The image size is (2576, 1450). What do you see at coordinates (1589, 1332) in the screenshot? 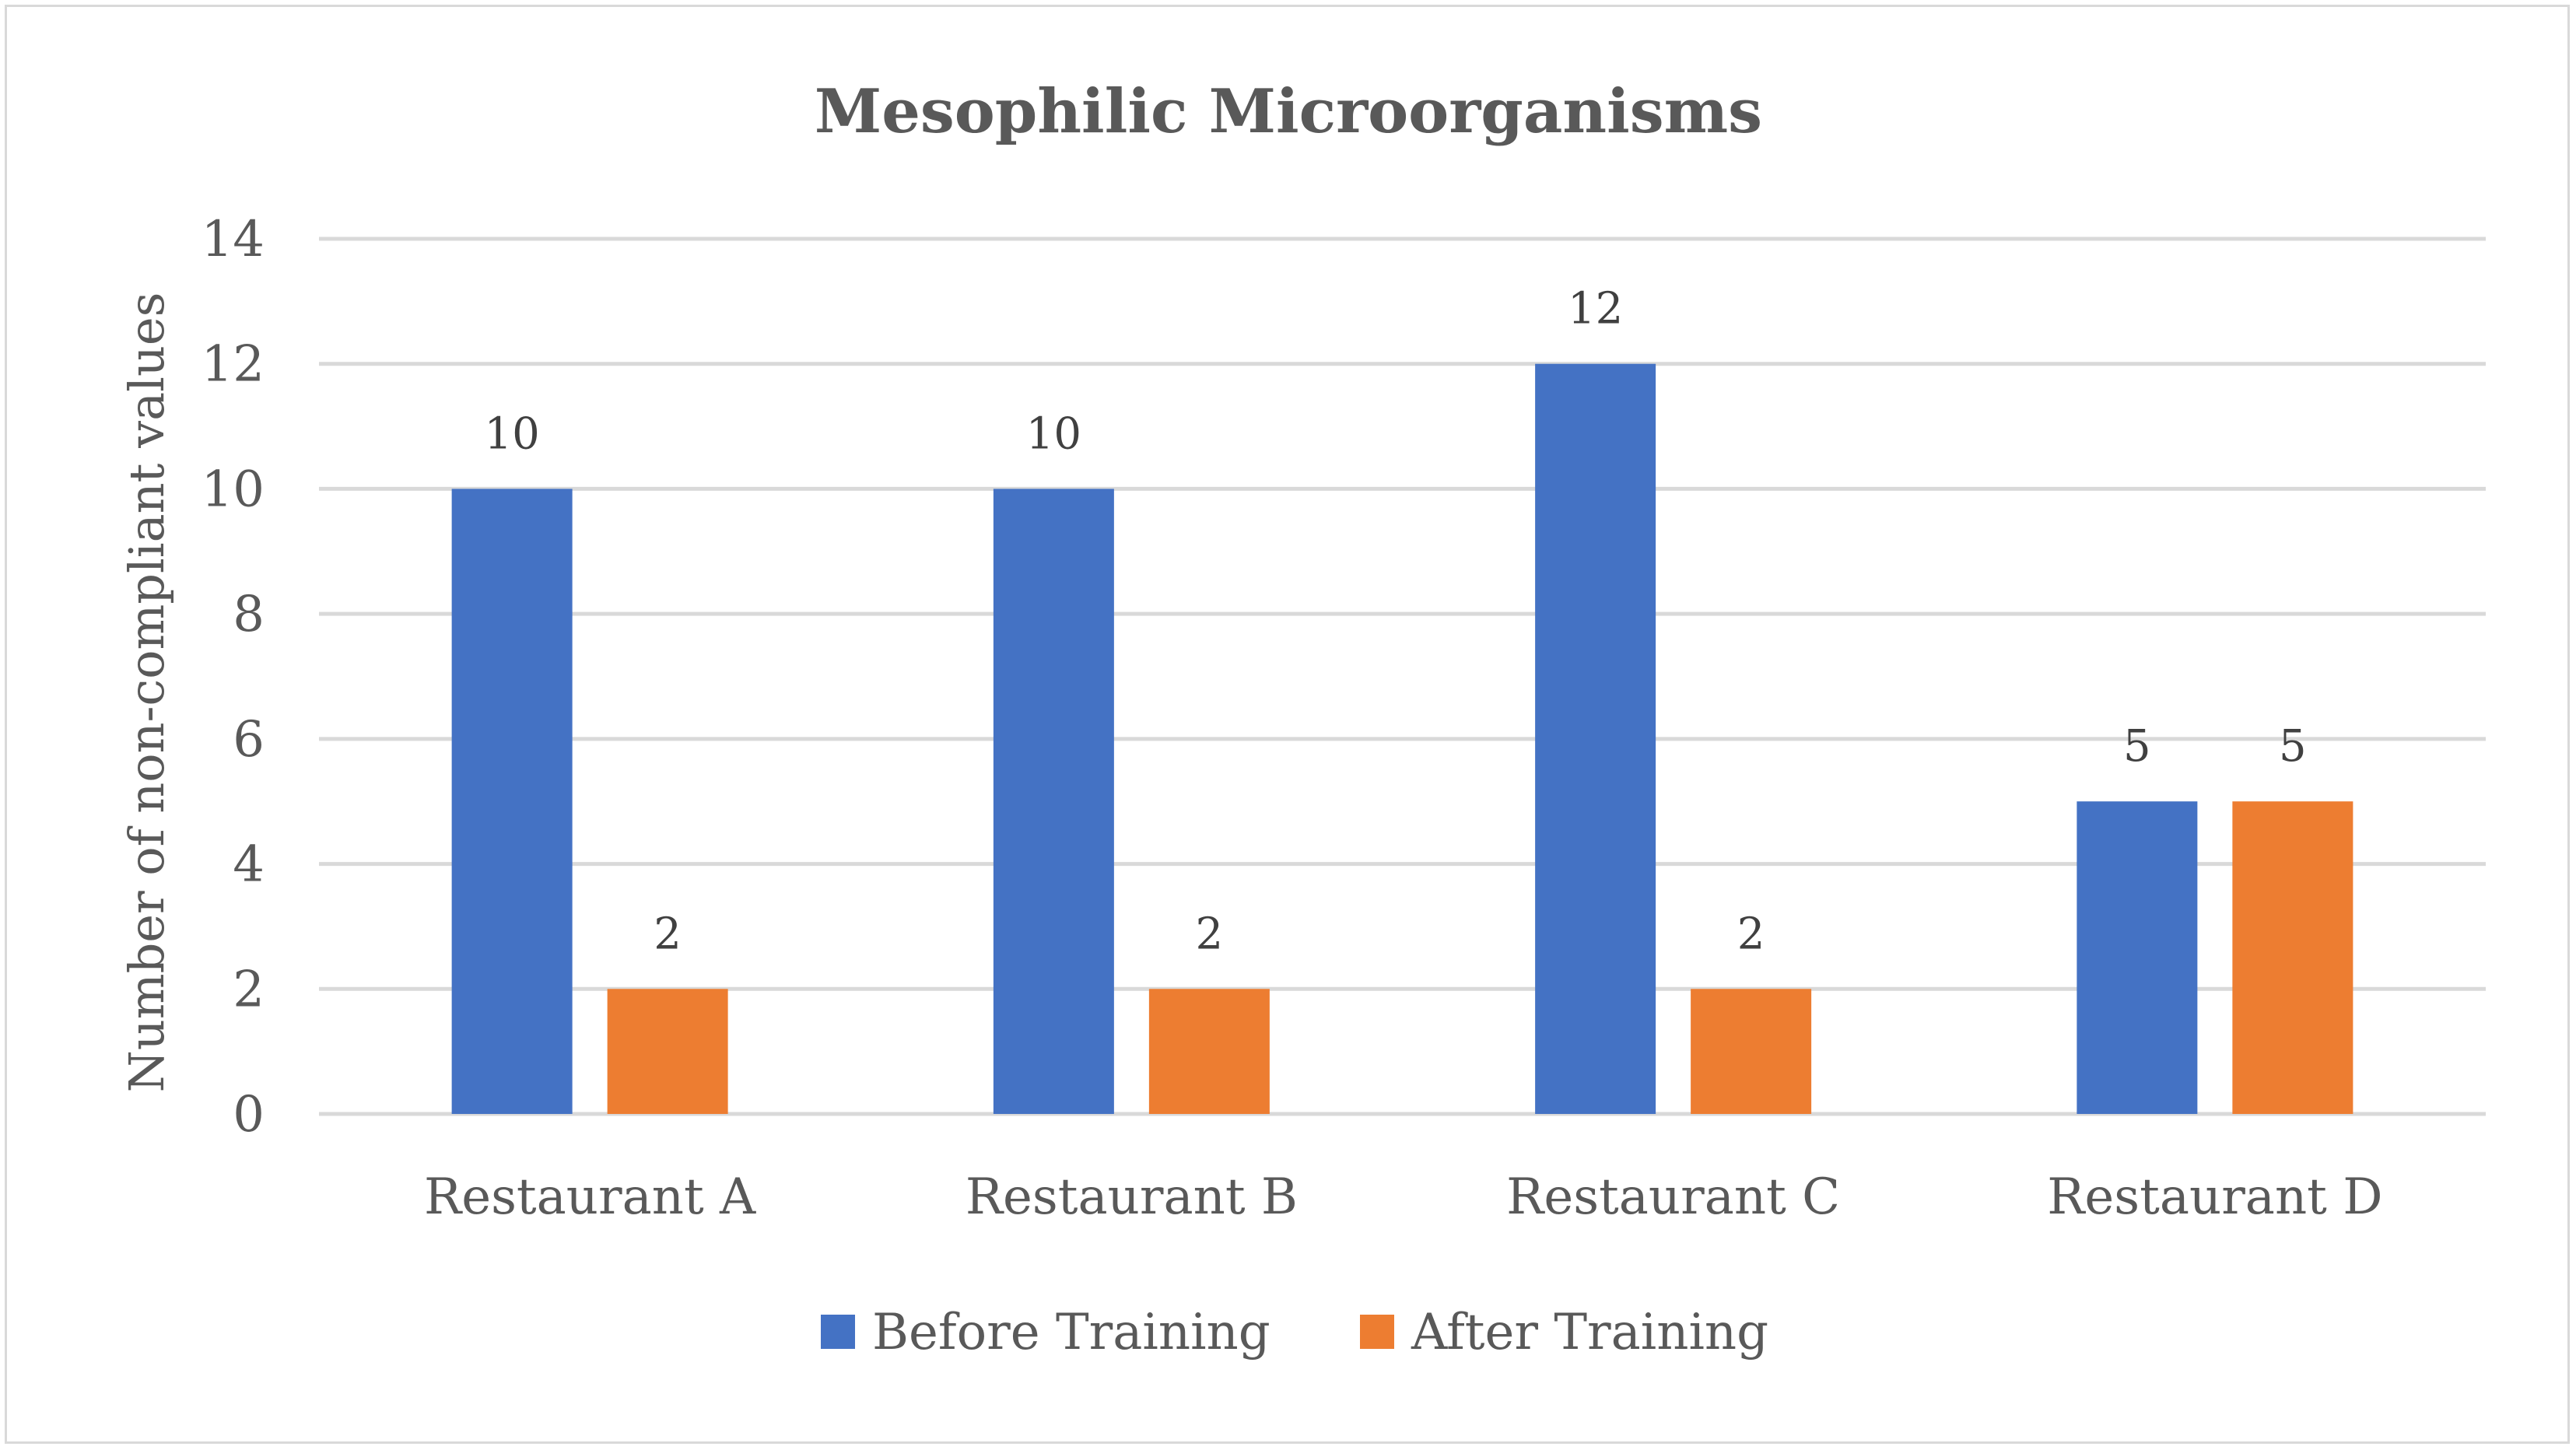
I see `legend-label: After Training` at bounding box center [1589, 1332].